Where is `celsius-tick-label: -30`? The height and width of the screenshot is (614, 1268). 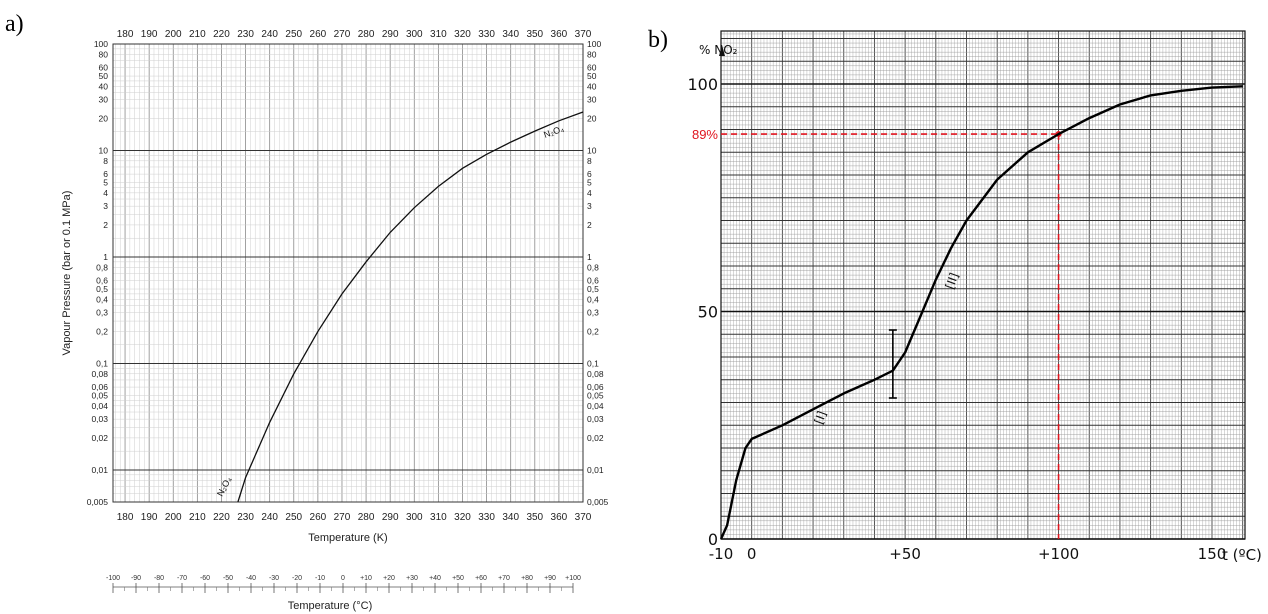
celsius-tick-label: -30 is located at coordinates (274, 578).